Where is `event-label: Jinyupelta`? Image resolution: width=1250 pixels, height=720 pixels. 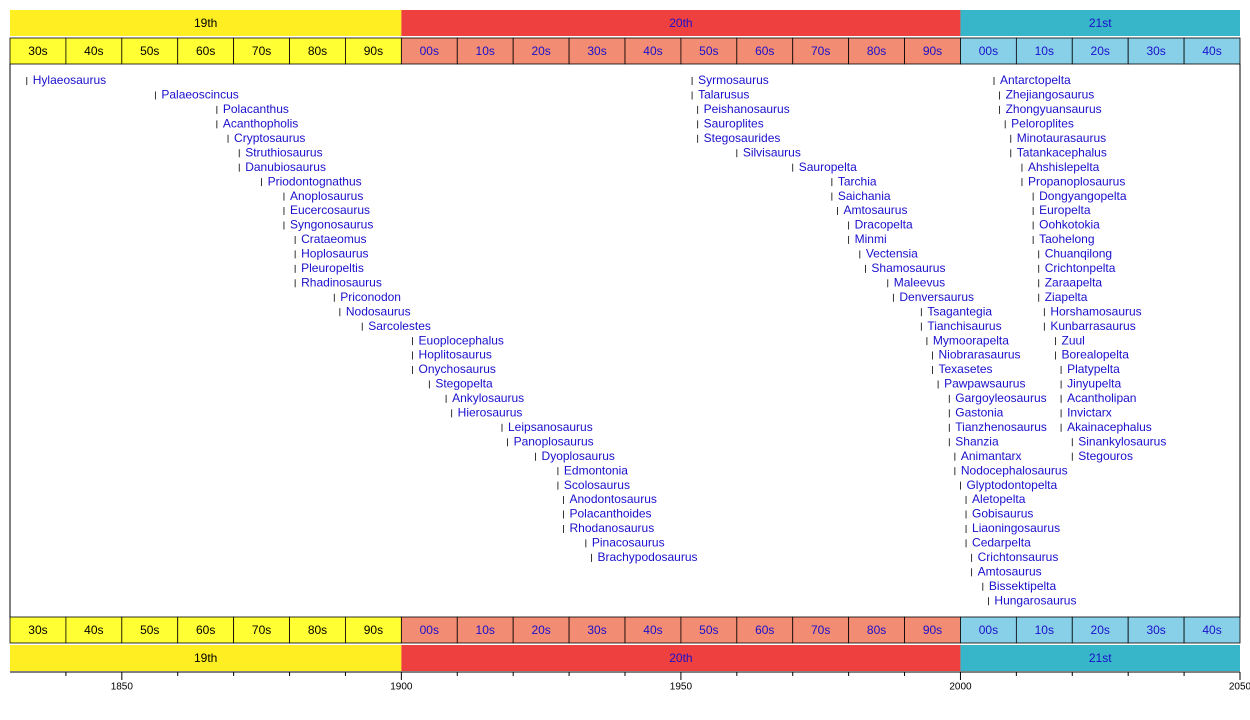
event-label: Jinyupelta is located at coordinates (1094, 384).